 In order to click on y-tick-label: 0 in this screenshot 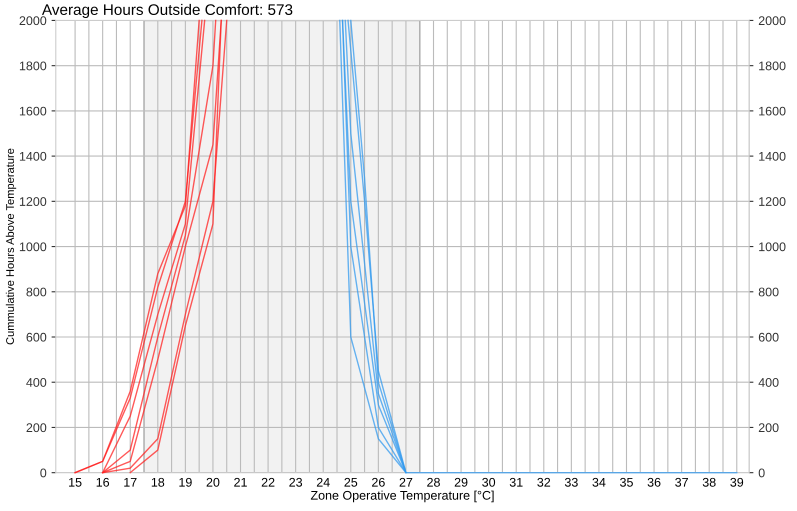, I will do `click(43, 473)`.